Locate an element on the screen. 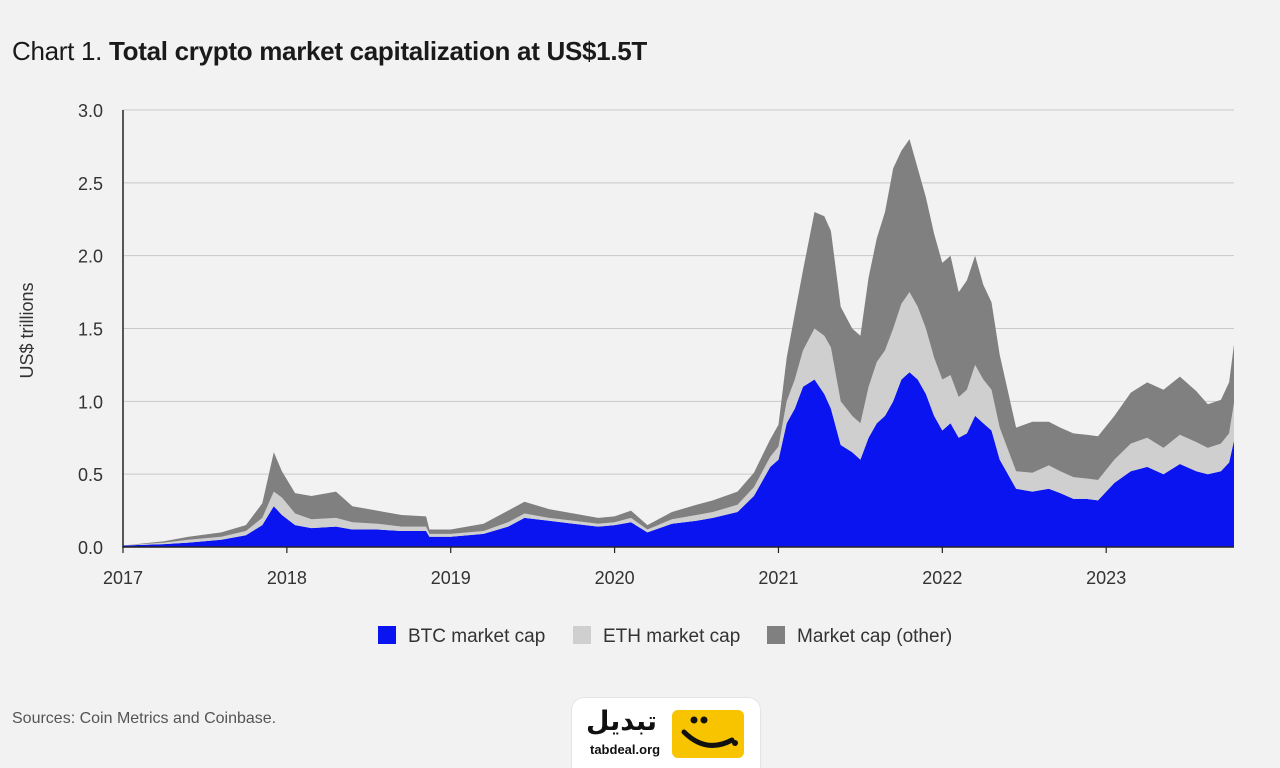 The image size is (1280, 768). chart-title-prefix: Chart 1. is located at coordinates (57, 51).